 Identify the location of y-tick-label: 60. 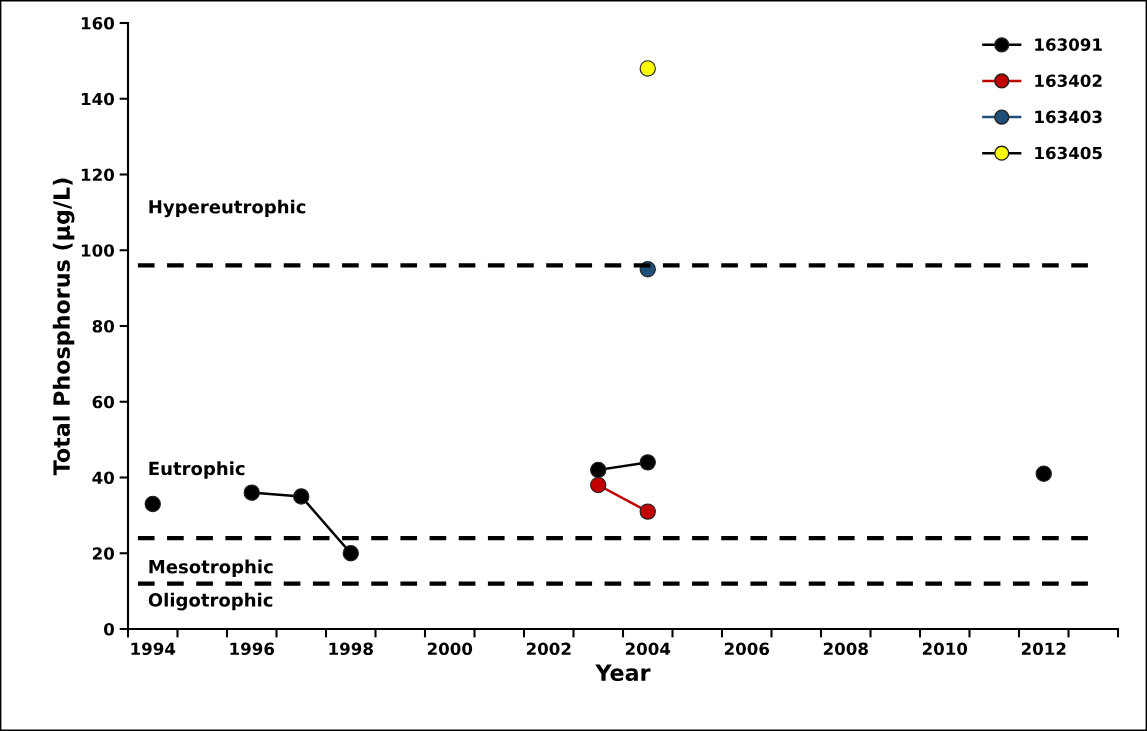
(103, 402).